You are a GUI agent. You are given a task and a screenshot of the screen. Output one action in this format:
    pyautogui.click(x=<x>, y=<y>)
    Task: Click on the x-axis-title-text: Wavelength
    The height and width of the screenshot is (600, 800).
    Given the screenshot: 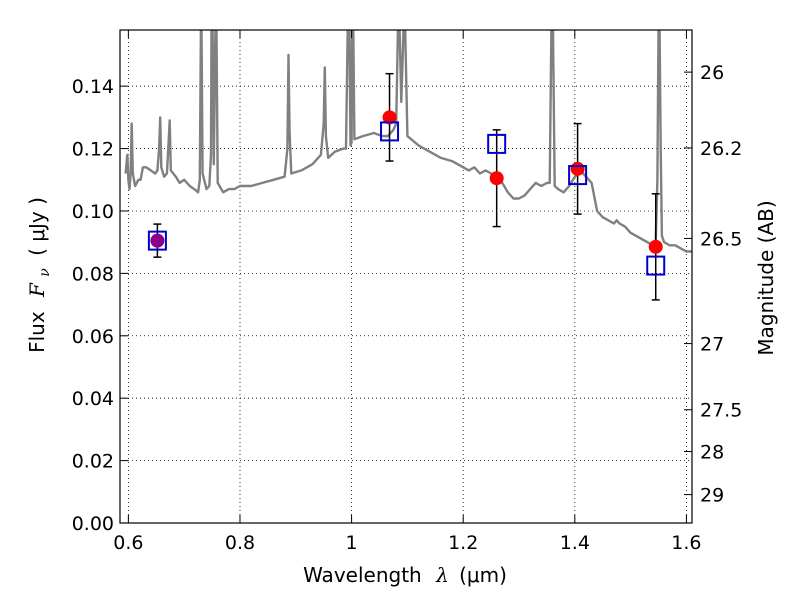 What is the action you would take?
    pyautogui.click(x=362, y=575)
    